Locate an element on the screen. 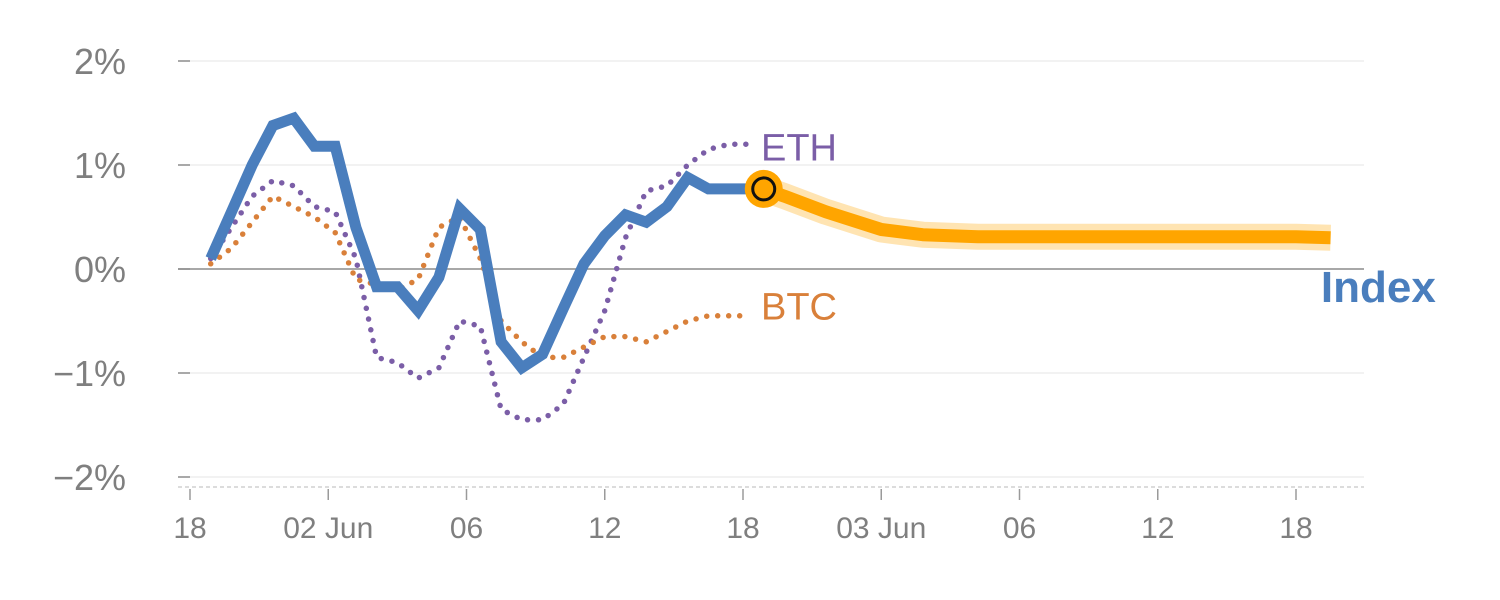 The width and height of the screenshot is (1500, 600). y-tick-label: −1% is located at coordinates (89, 373).